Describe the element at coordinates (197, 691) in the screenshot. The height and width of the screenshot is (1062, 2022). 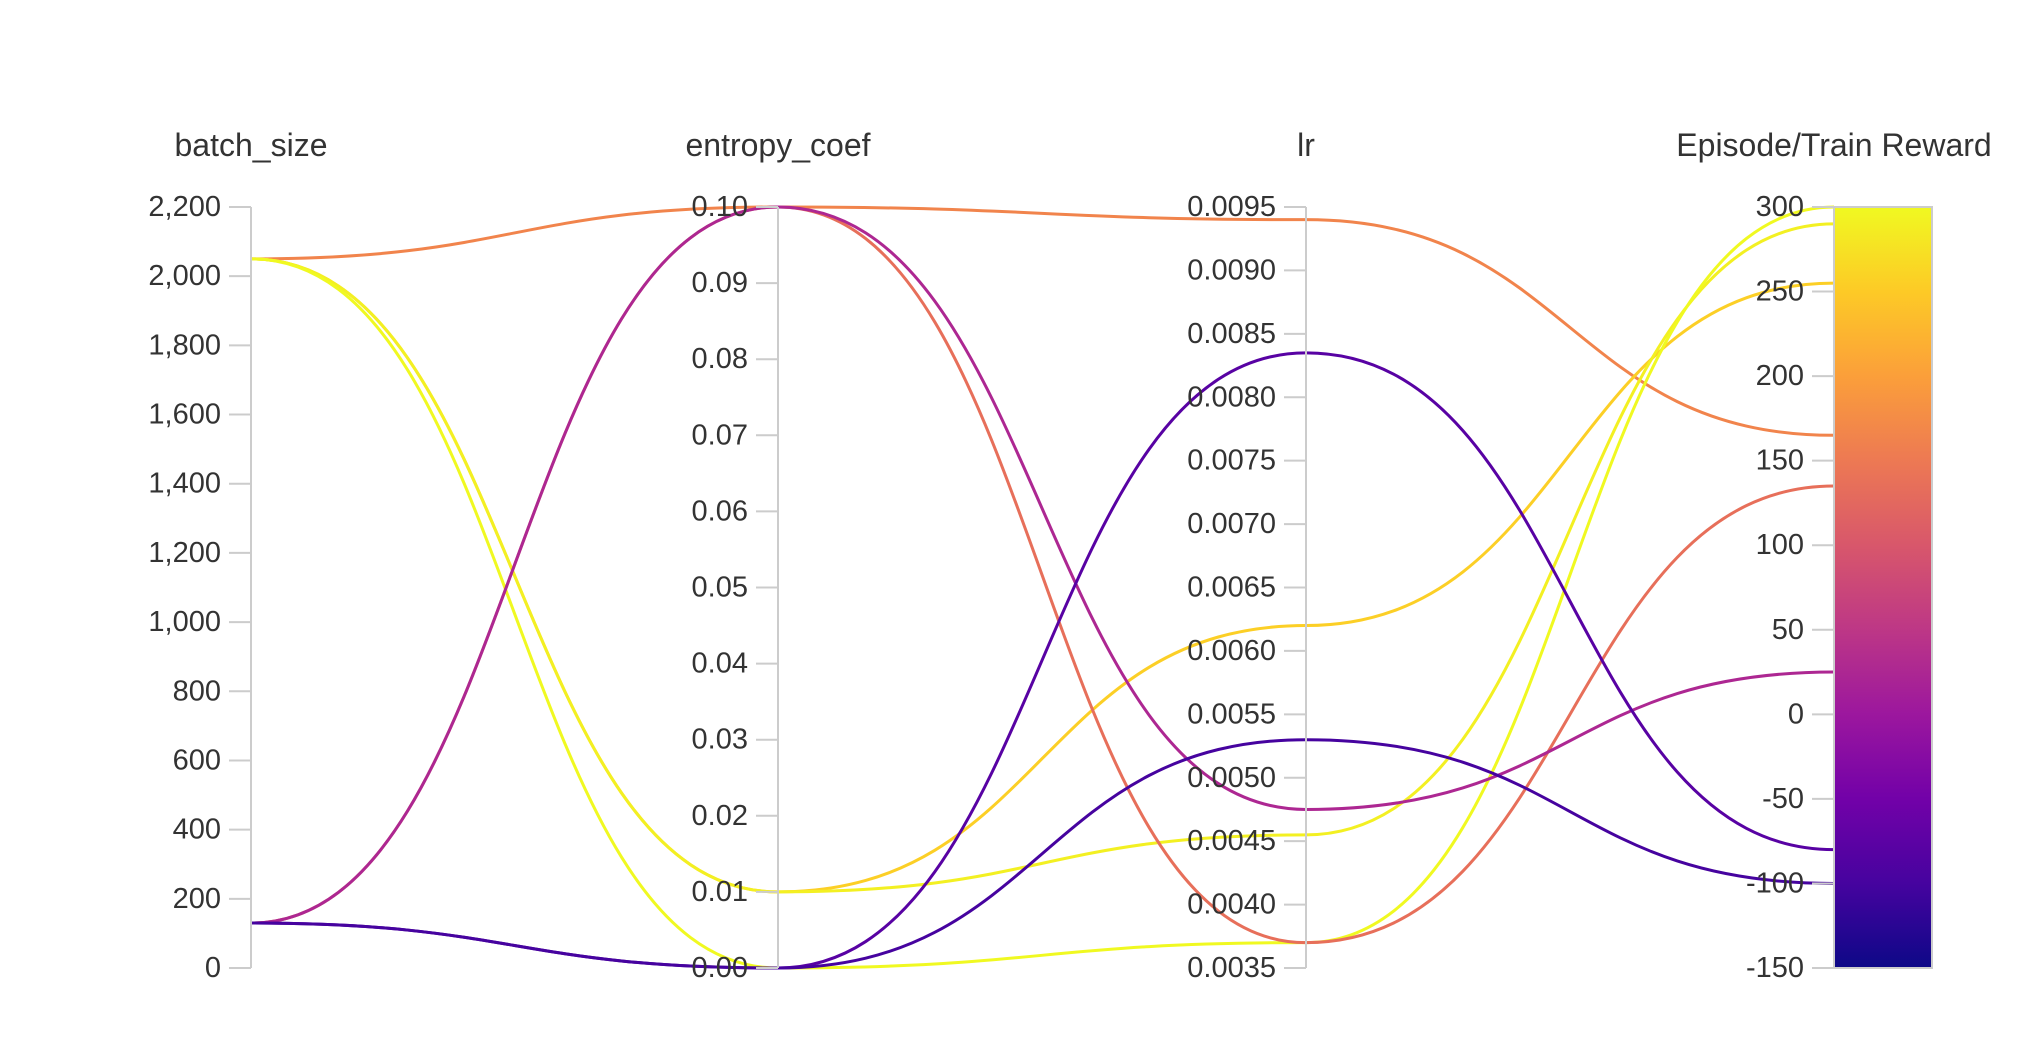
I see `tick-label: 800` at that location.